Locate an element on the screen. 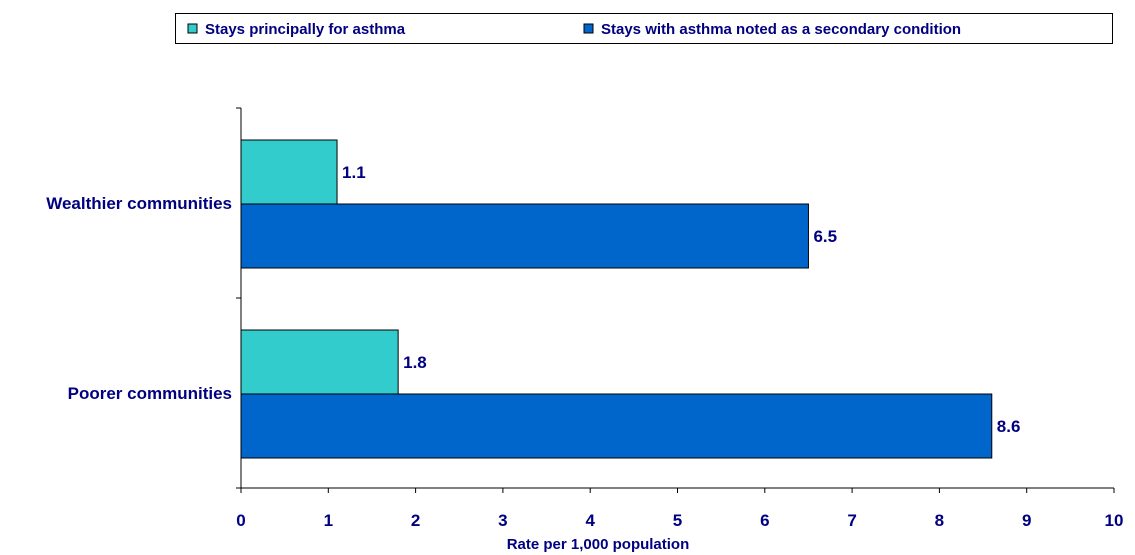 The image size is (1135, 555). legend-label: Stays principally for asthma is located at coordinates (305, 29).